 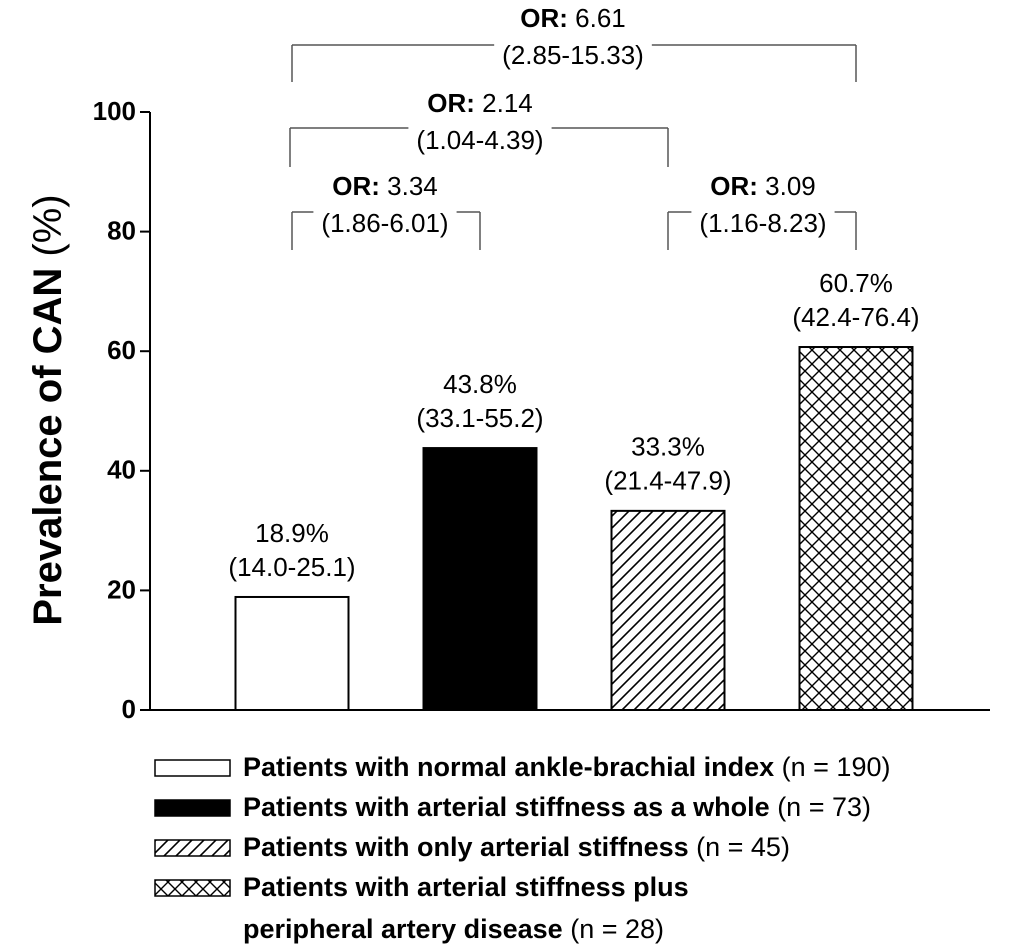 I want to click on interval-label: (42.4-76.4), so click(x=855, y=317).